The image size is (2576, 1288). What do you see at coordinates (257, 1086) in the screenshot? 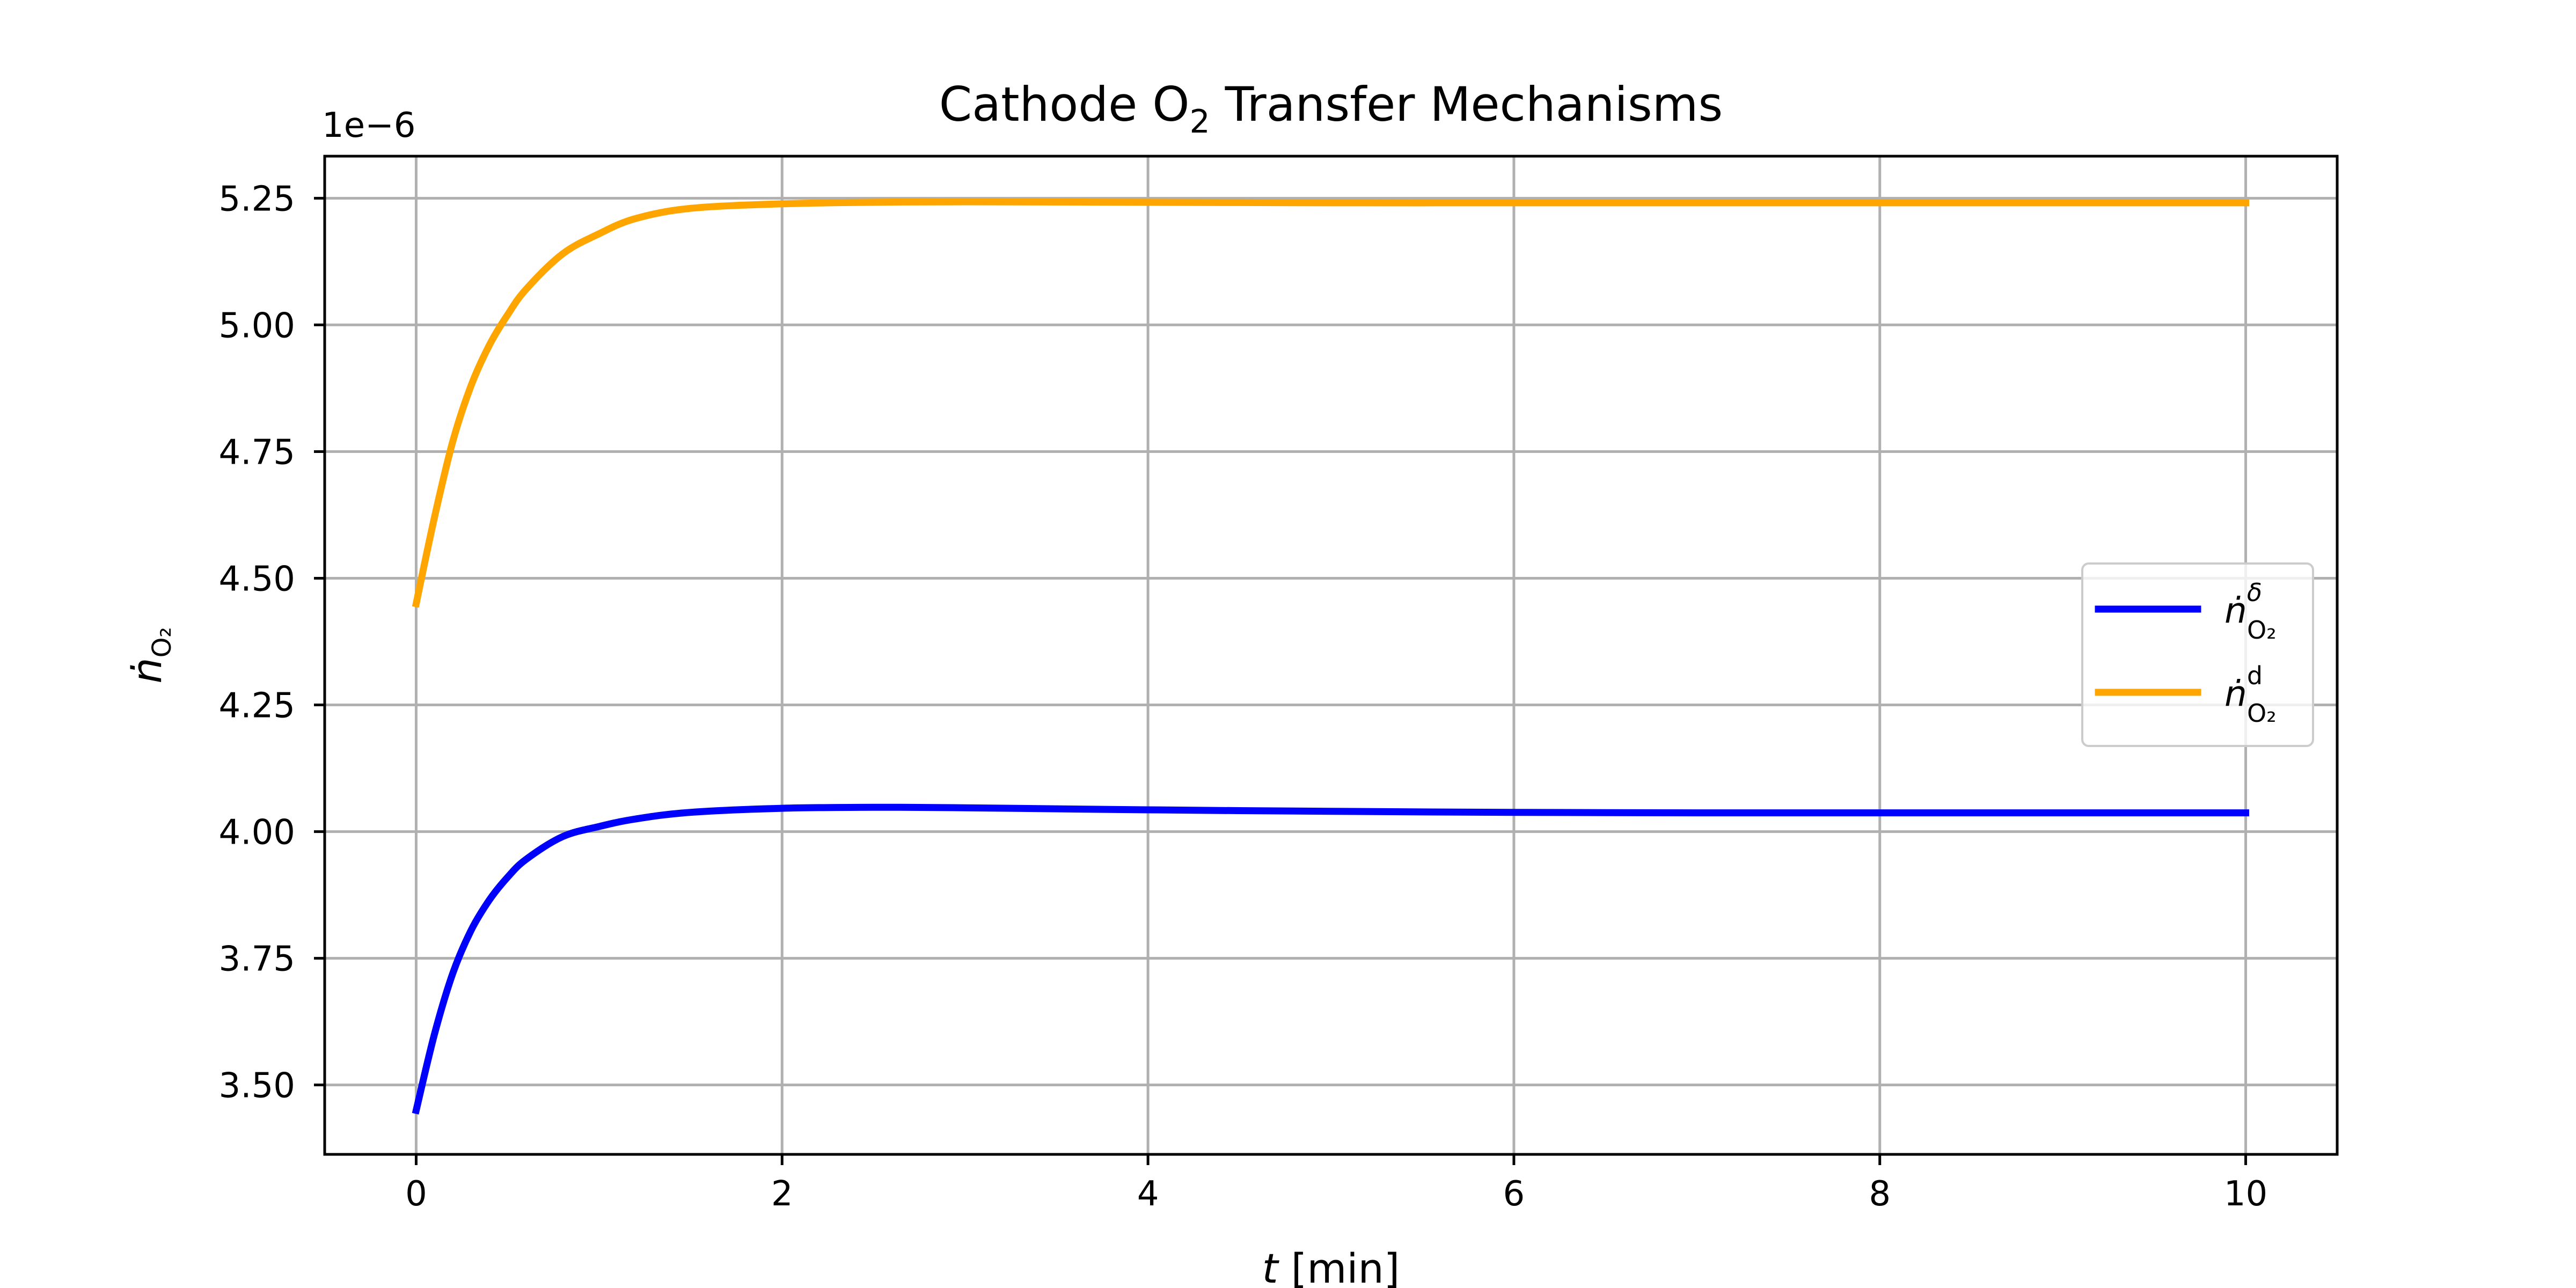
I see `y-tick-label: 3.50` at bounding box center [257, 1086].